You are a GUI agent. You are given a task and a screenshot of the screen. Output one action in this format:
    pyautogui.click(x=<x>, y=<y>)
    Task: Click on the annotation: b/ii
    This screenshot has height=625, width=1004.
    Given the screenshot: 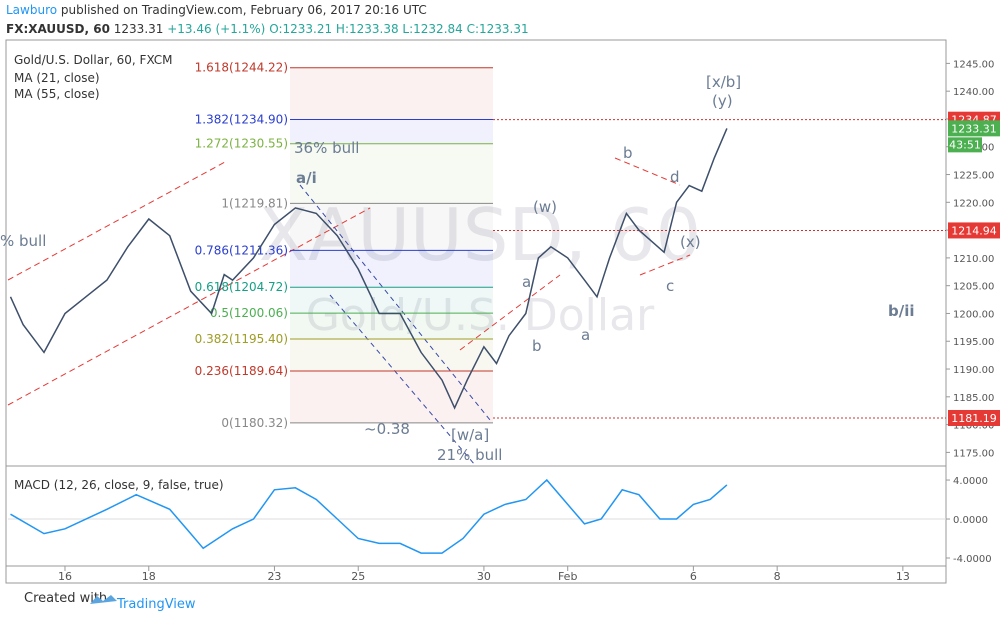 What is the action you would take?
    pyautogui.click(x=901, y=311)
    